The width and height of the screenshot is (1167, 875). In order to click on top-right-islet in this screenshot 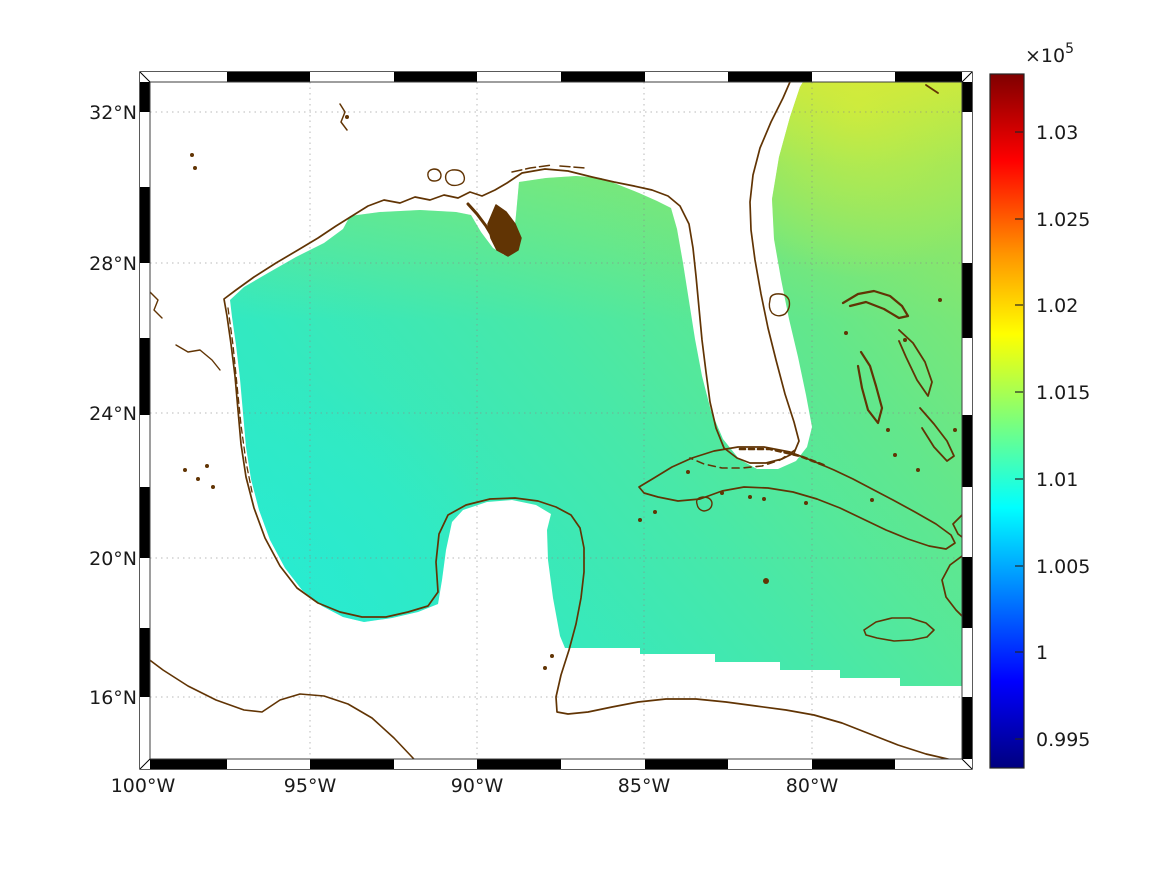, I will do `click(932, 89)`.